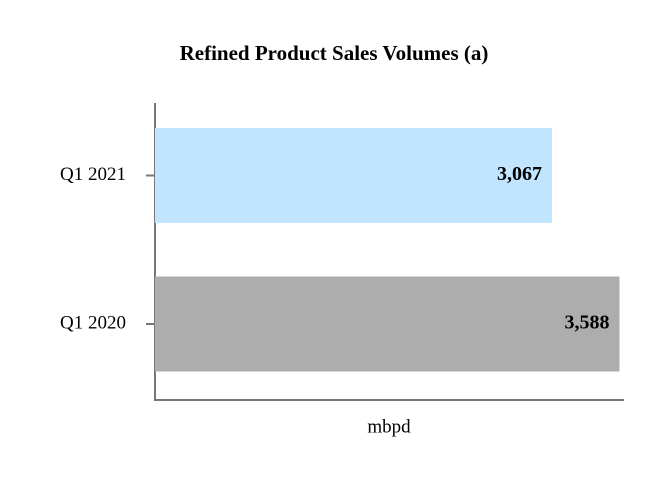 The width and height of the screenshot is (666, 480). Describe the element at coordinates (389, 426) in the screenshot. I see `x-axis-label: mbpd` at that location.